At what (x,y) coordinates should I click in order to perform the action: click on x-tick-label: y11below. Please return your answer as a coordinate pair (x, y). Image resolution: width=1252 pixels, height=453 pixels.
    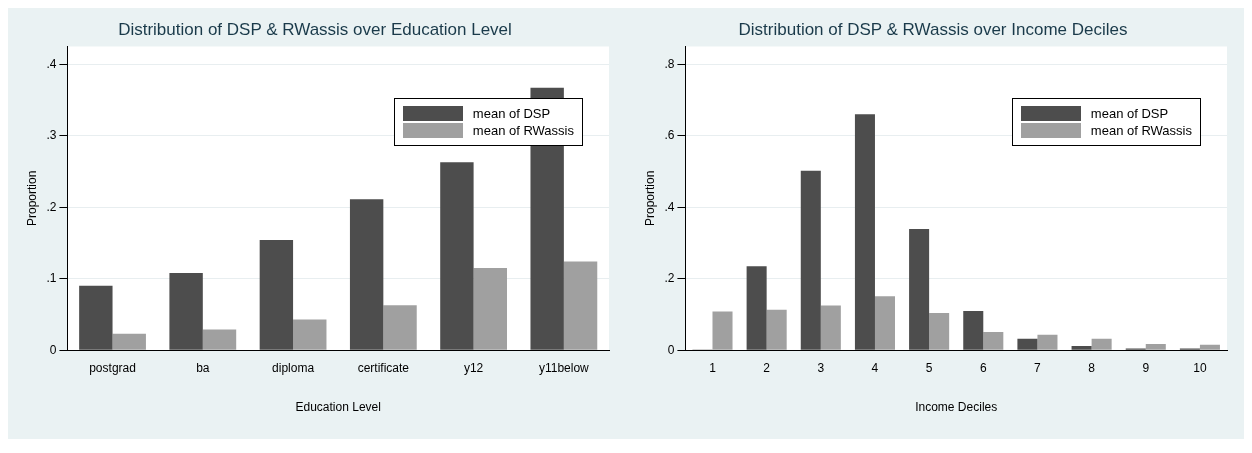
    Looking at the image, I should click on (564, 367).